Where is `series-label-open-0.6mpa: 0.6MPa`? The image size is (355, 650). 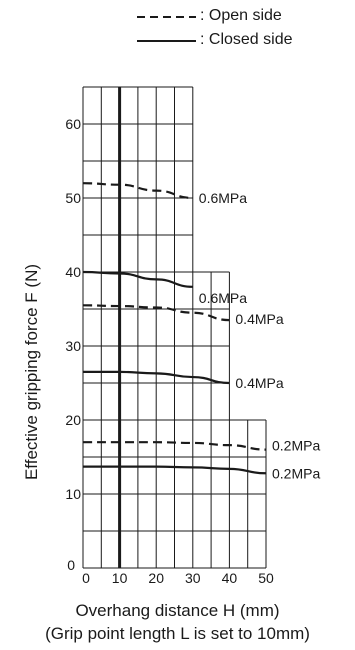
series-label-open-0.6mpa: 0.6MPa is located at coordinates (223, 198).